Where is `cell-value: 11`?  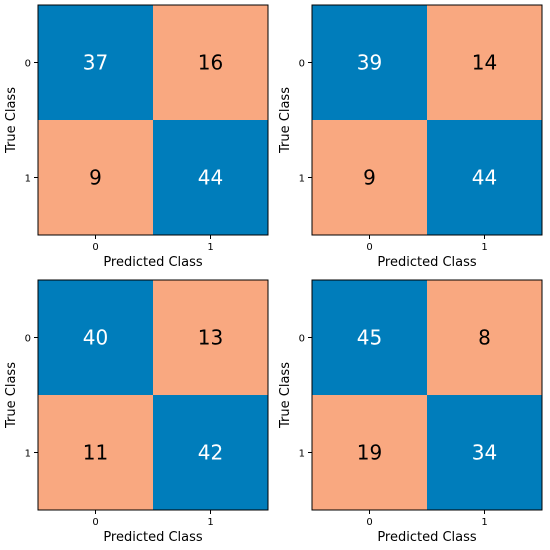 cell-value: 11 is located at coordinates (95, 453).